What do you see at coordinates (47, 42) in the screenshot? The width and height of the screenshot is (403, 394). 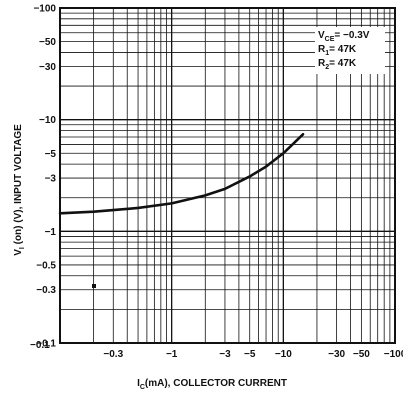 I see `y-tick-label: −50` at bounding box center [47, 42].